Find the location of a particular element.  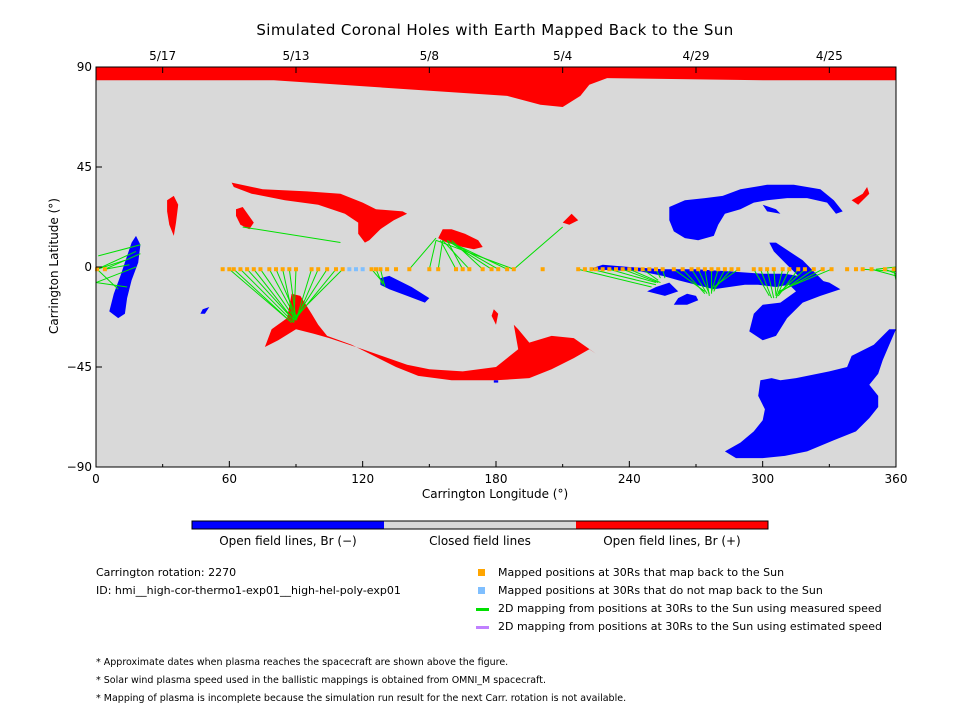

mapped-points-layer is located at coordinates (495, 269).